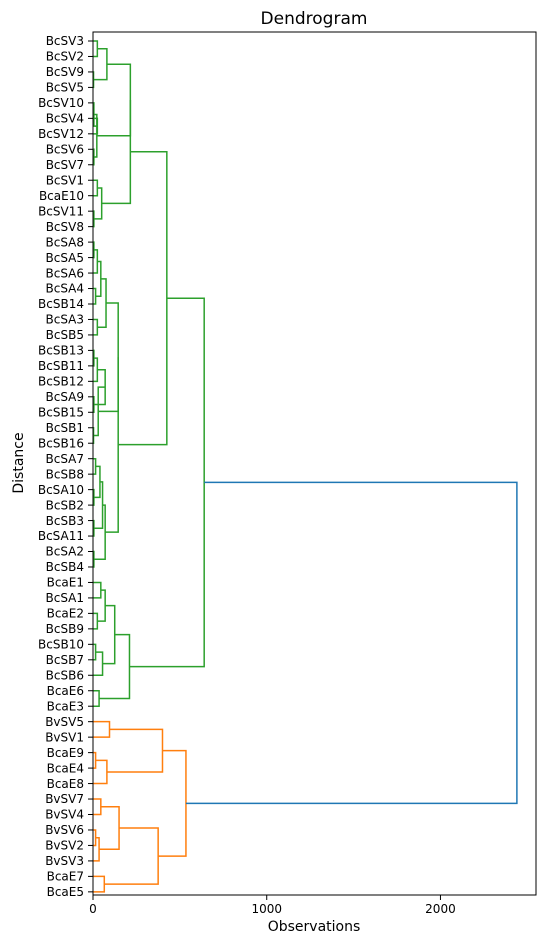  I want to click on leaf-label: BcSV8, so click(65, 227).